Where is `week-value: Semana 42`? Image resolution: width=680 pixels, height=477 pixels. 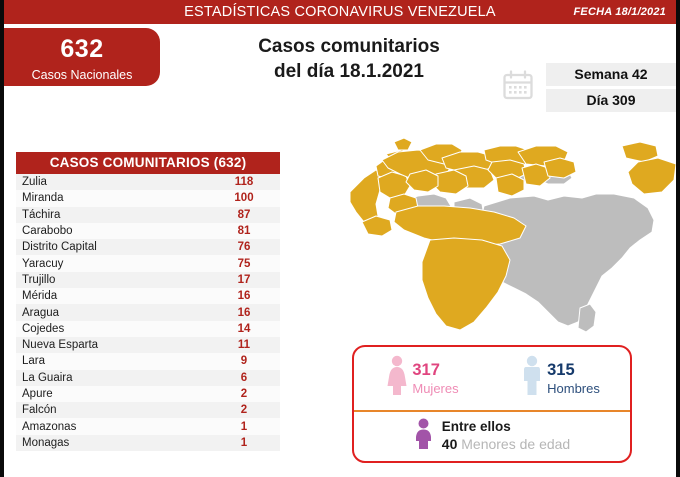 week-value: Semana 42 is located at coordinates (611, 74).